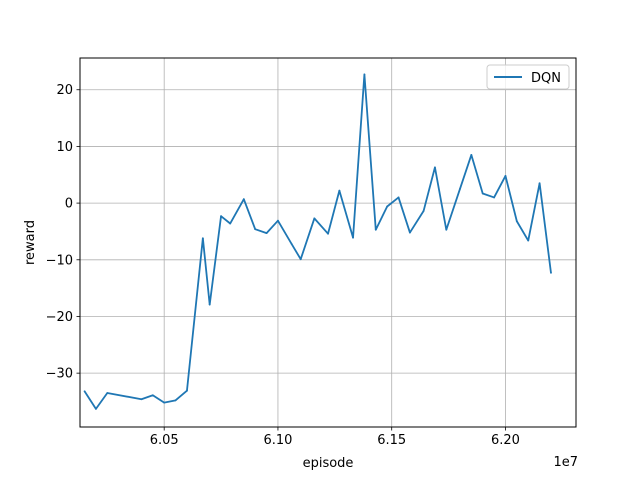 This screenshot has width=640, height=485. What do you see at coordinates (328, 463) in the screenshot?
I see `x-axis-label: episode` at bounding box center [328, 463].